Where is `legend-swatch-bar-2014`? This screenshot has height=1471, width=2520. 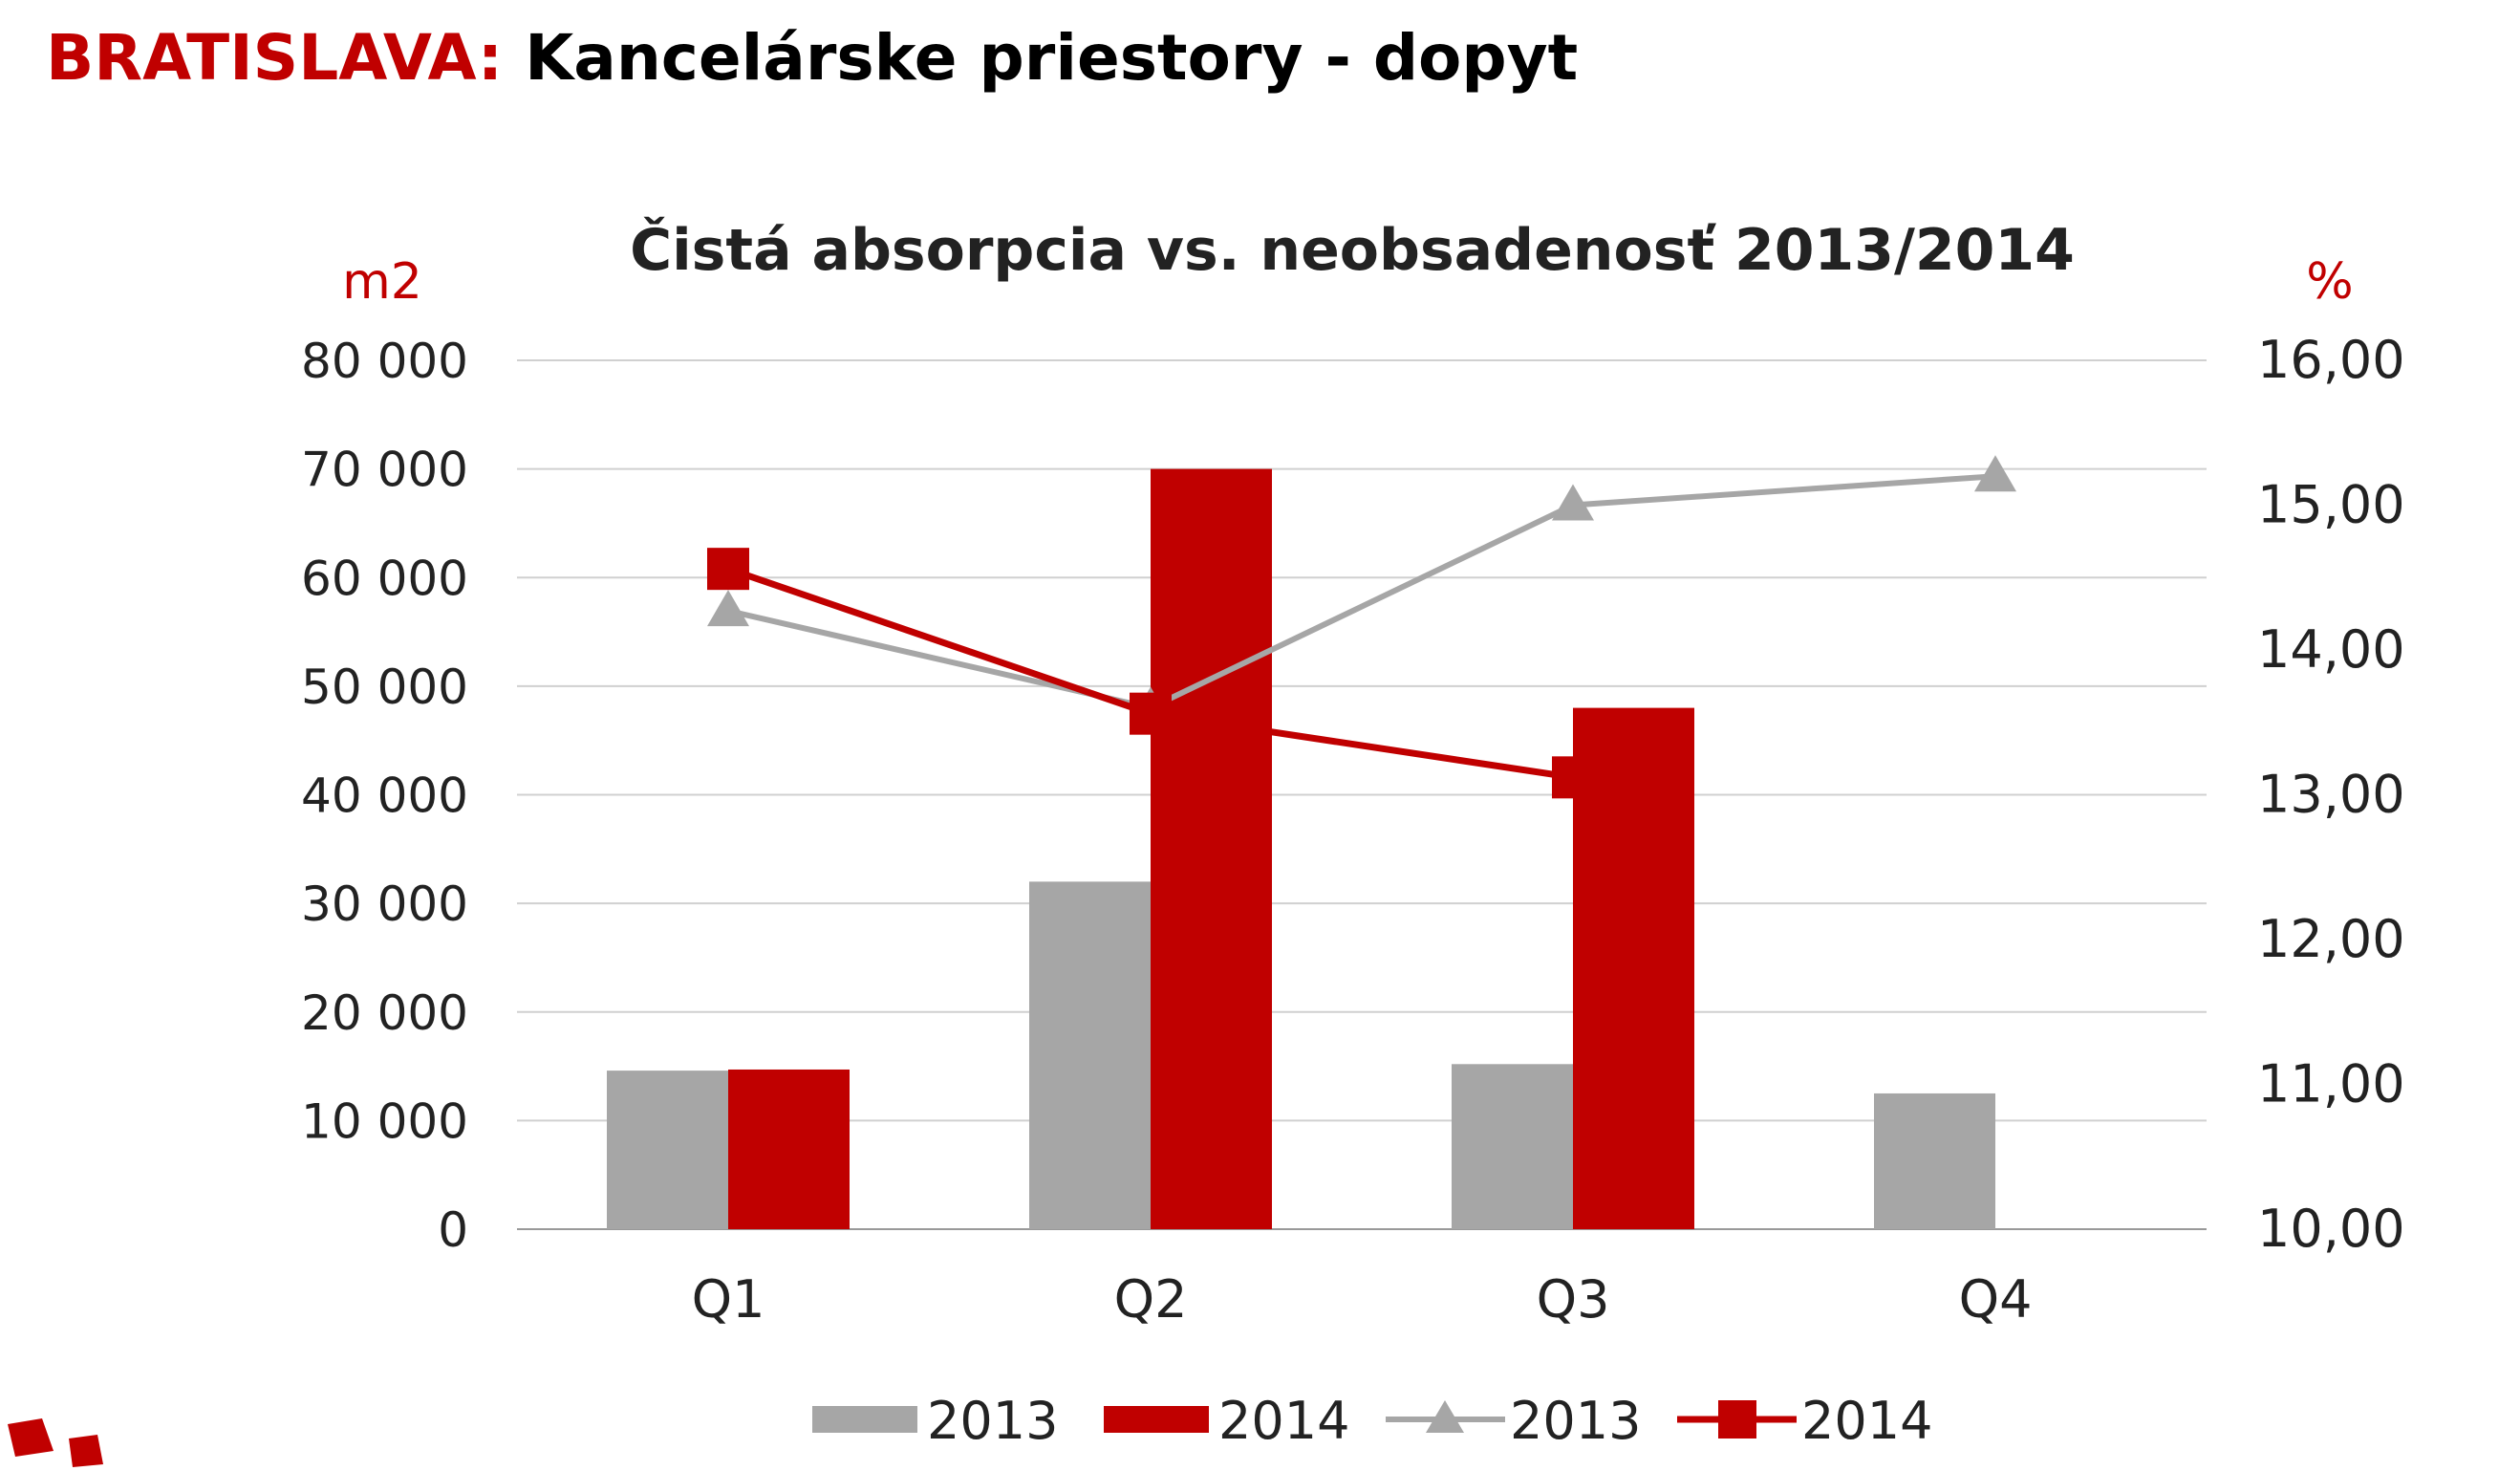 legend-swatch-bar-2014 is located at coordinates (1157, 1420).